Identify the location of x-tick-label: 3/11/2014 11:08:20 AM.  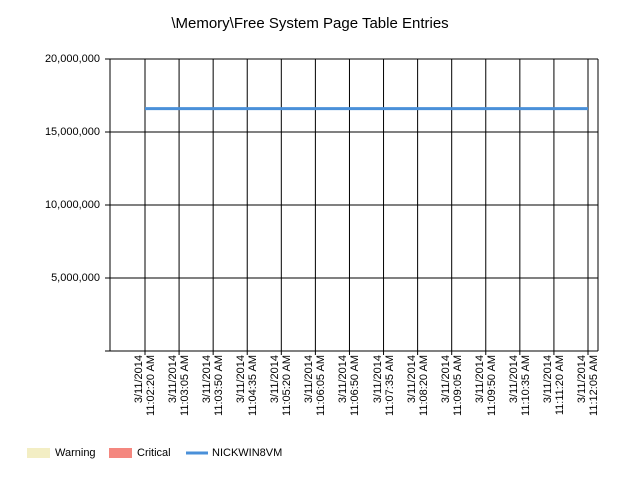
(417, 385).